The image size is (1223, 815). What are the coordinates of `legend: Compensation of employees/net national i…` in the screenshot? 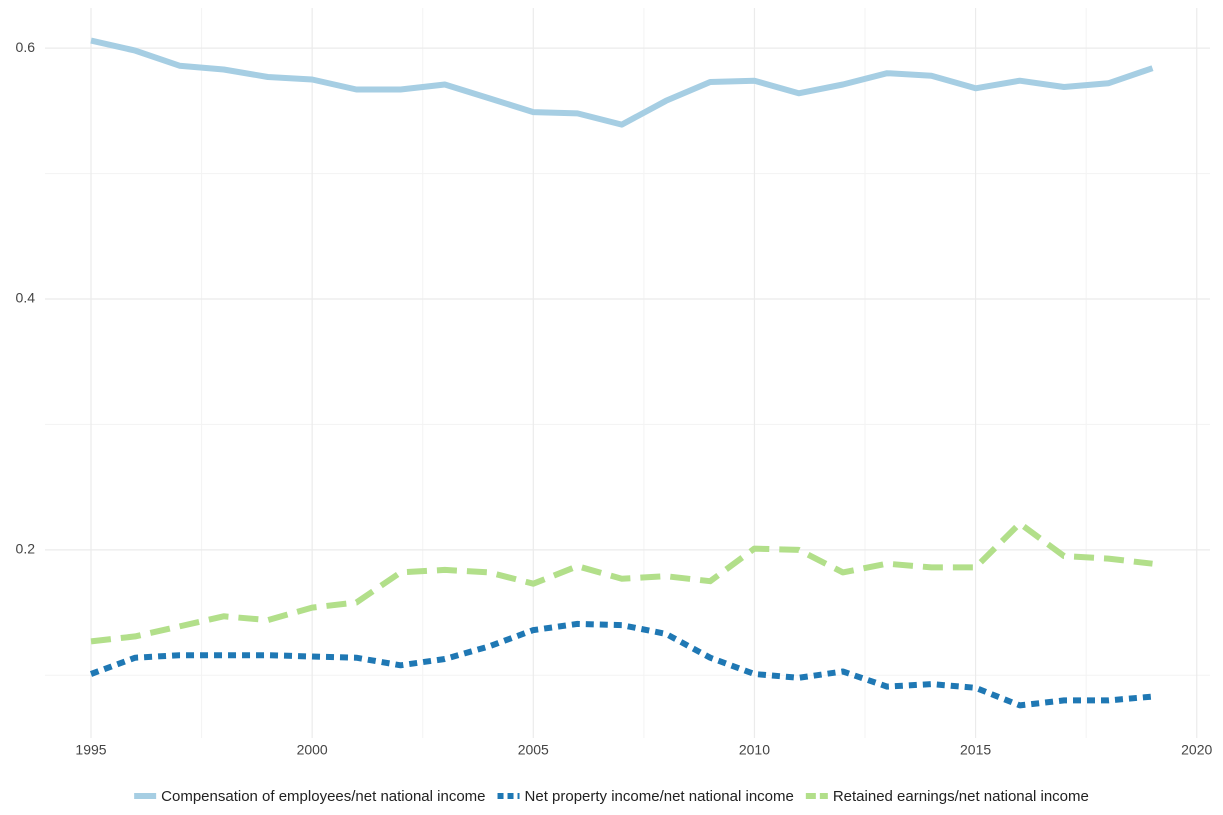 It's located at (611, 796).